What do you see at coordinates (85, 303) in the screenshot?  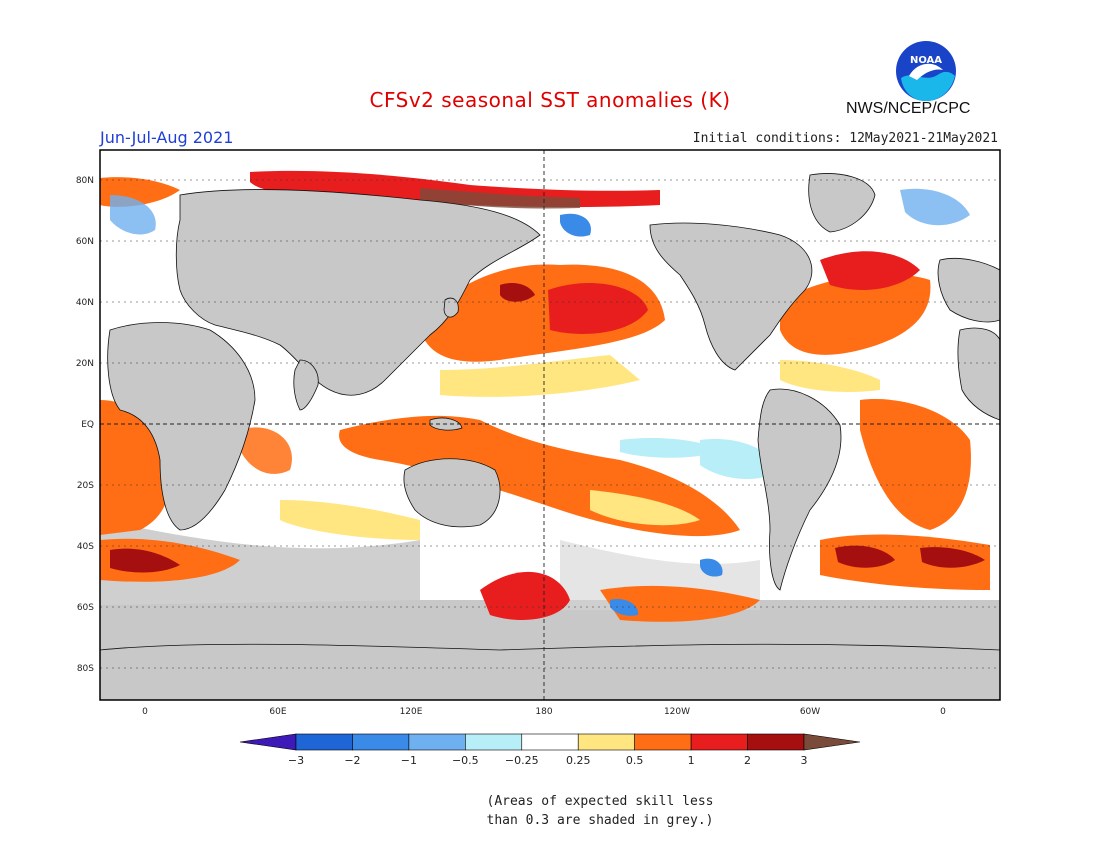 I see `lat-label: 40N` at bounding box center [85, 303].